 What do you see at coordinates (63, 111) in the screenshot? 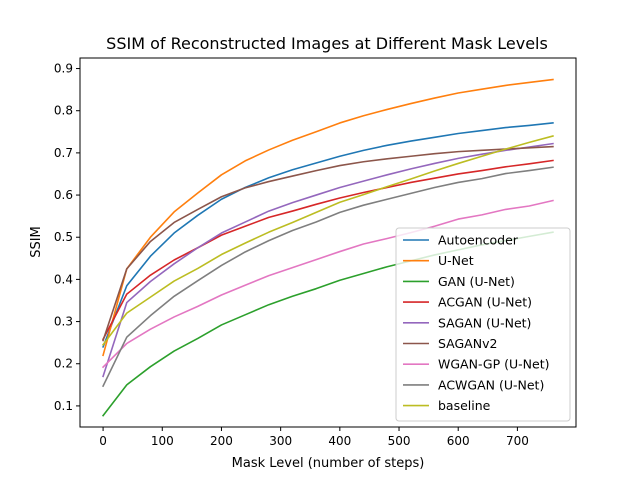
I see `y-tick-label: 0.8` at bounding box center [63, 111].